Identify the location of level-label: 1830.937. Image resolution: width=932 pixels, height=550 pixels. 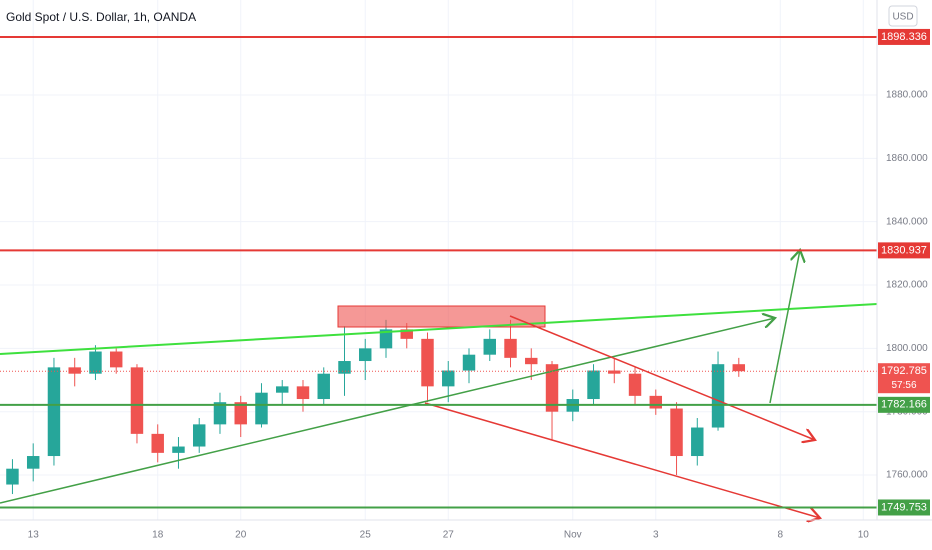
(904, 250).